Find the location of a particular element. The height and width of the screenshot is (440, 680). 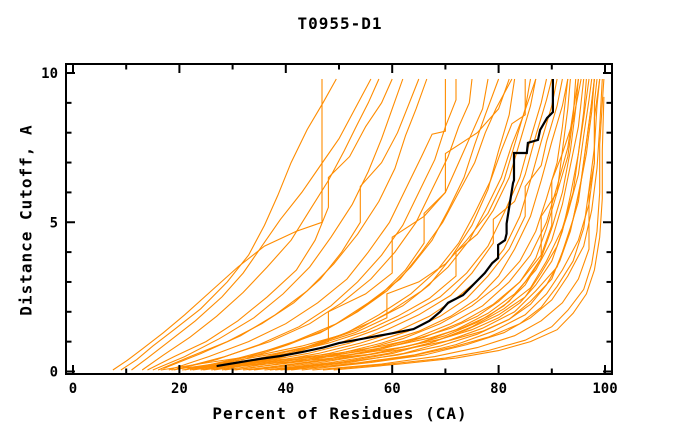

chart-title: T0955-D1 is located at coordinates (340, 23).